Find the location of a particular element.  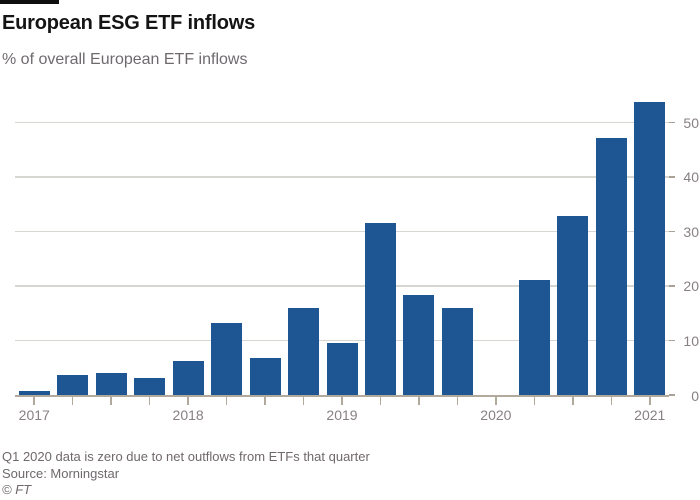

x-axis-year-label: 2017 is located at coordinates (34, 415).